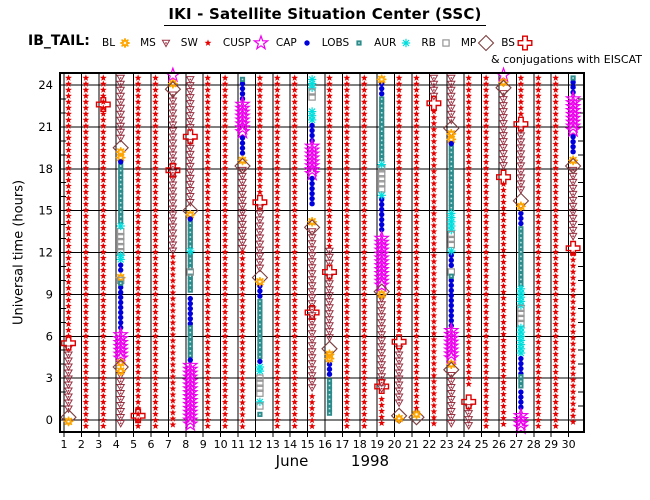  What do you see at coordinates (203, 444) in the screenshot?
I see `x-tick-label: 9` at bounding box center [203, 444].